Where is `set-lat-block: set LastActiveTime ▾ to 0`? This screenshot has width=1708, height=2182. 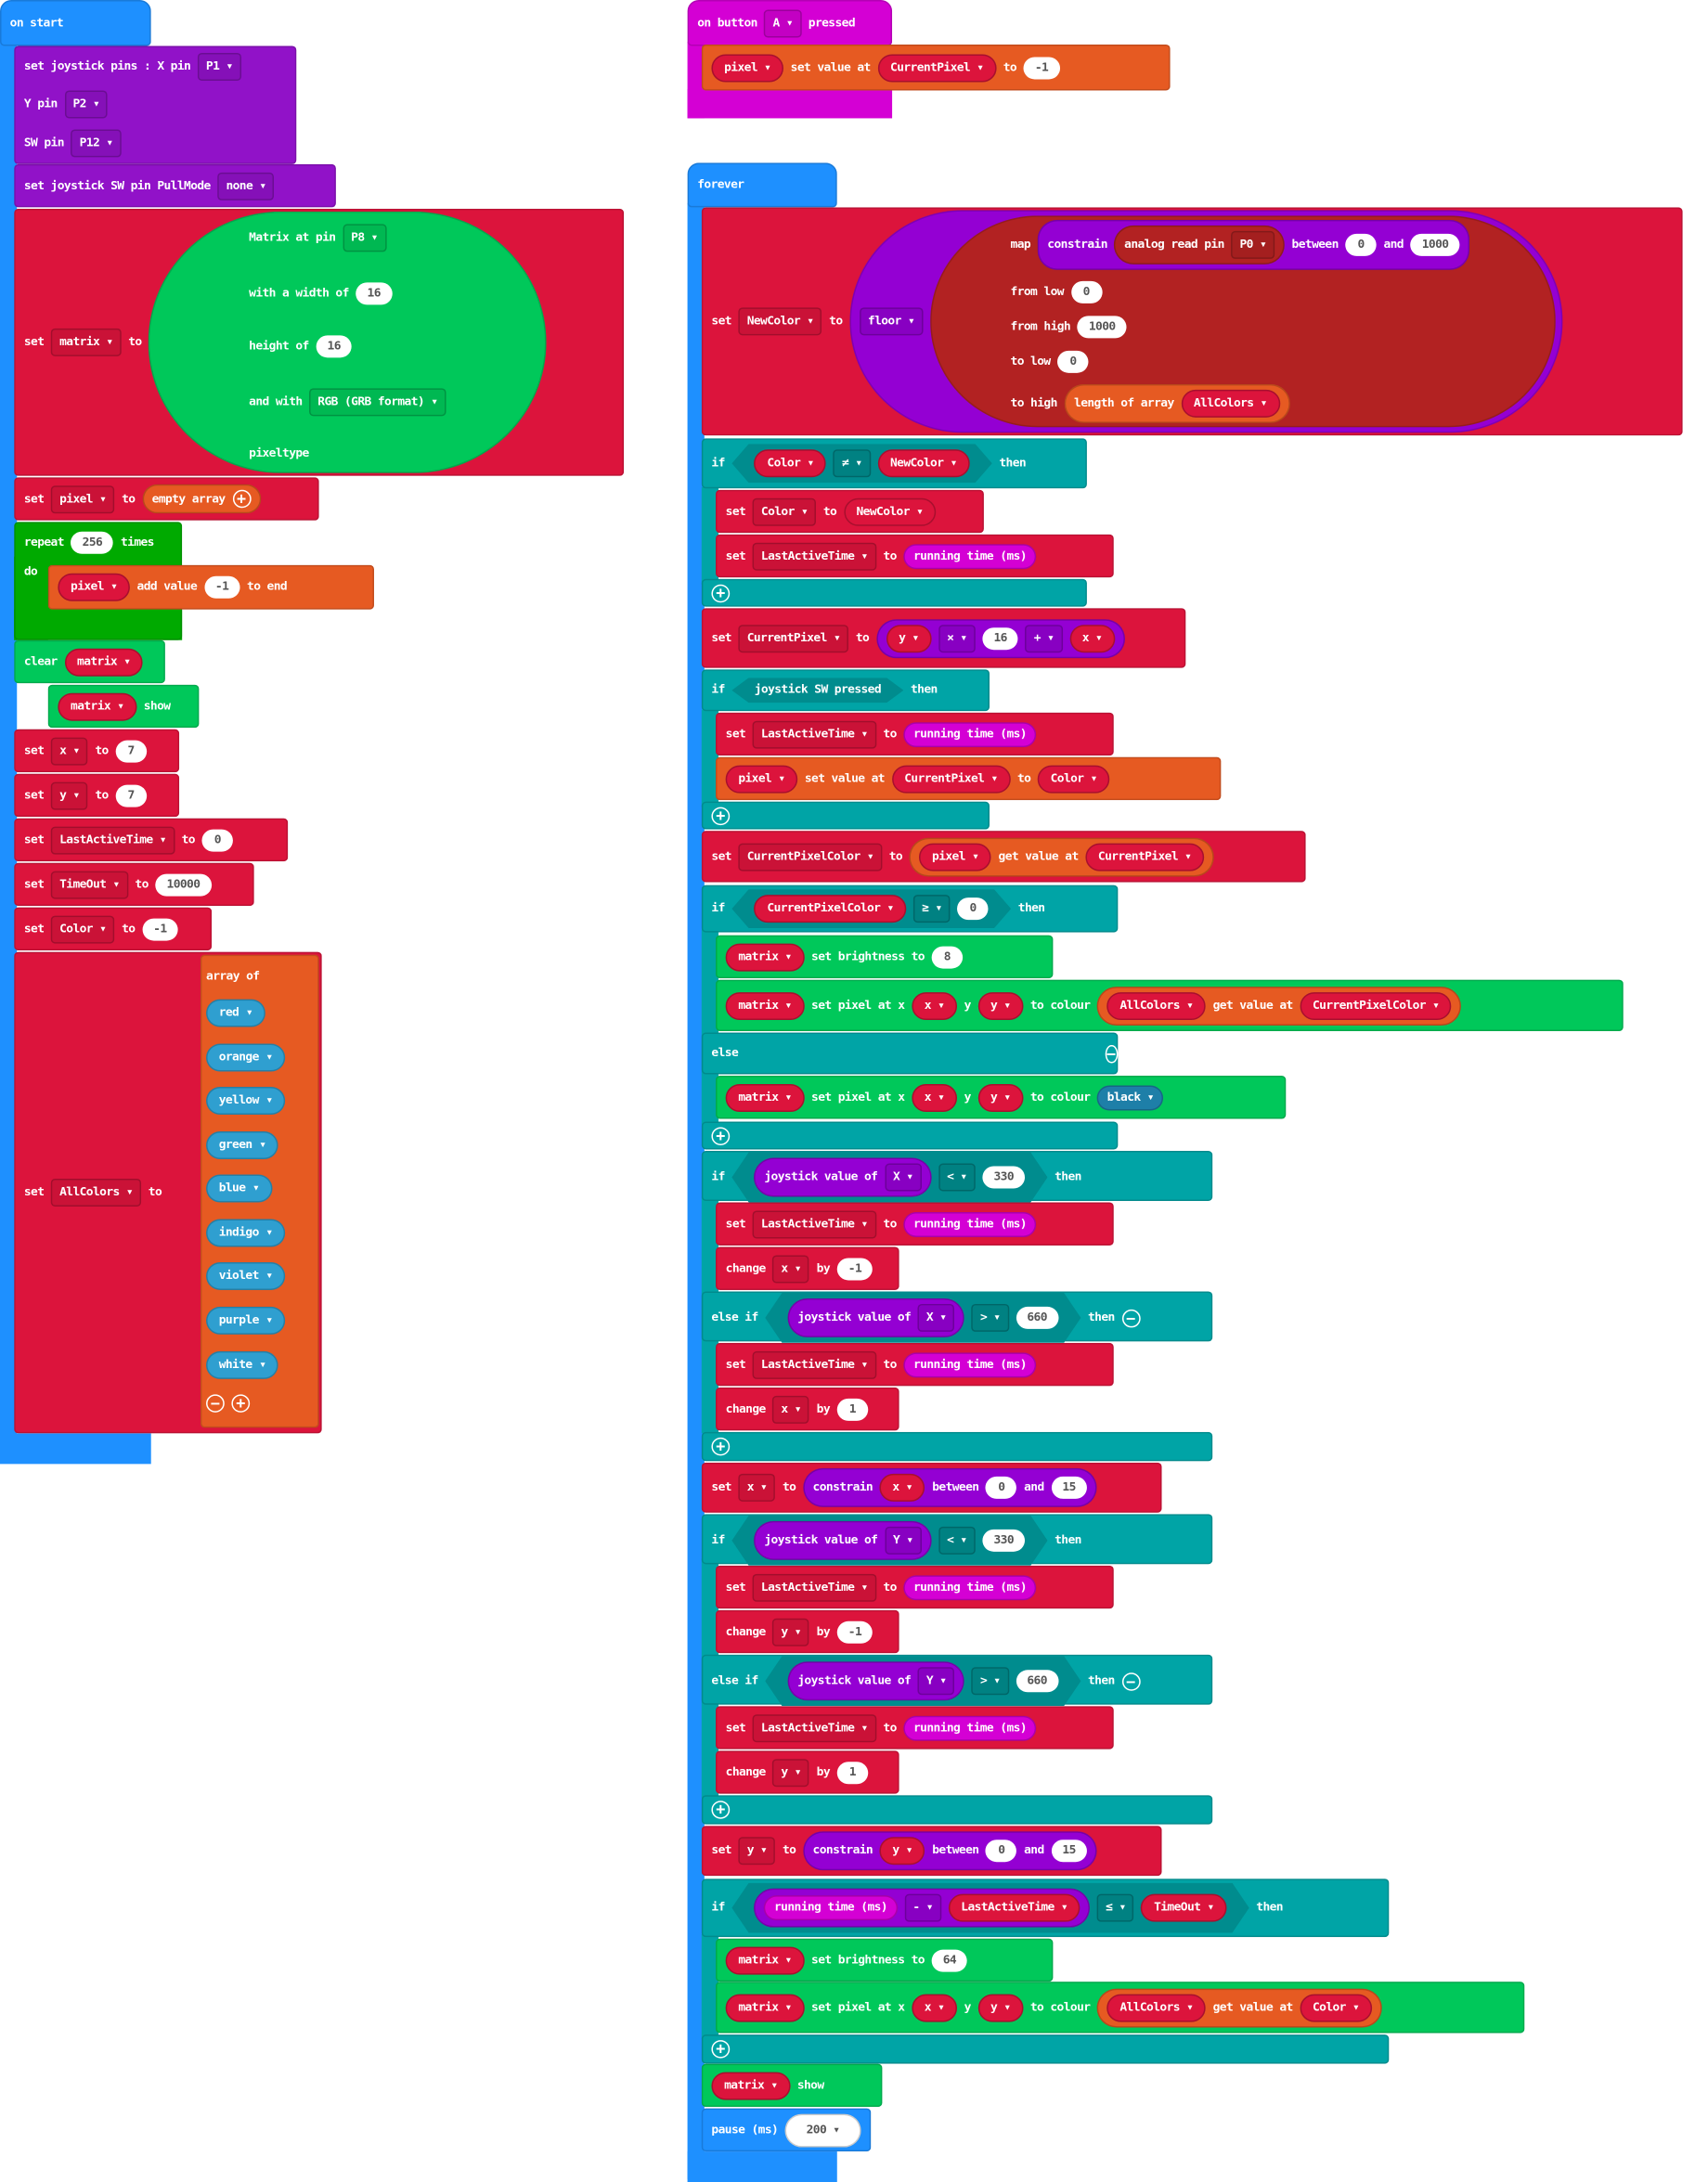
set-lat-block: set LastActiveTime ▾ to 0 is located at coordinates (151, 840).